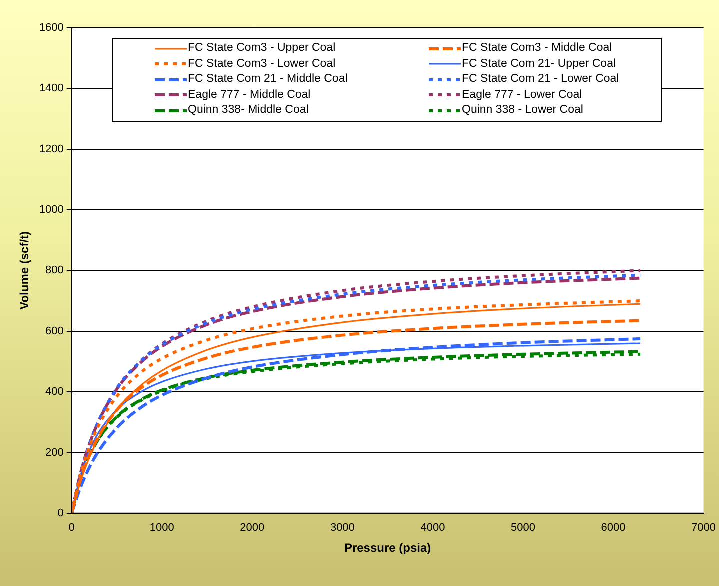  I want to click on legend-label: Eagle 777 - Middle Coal, so click(249, 95).